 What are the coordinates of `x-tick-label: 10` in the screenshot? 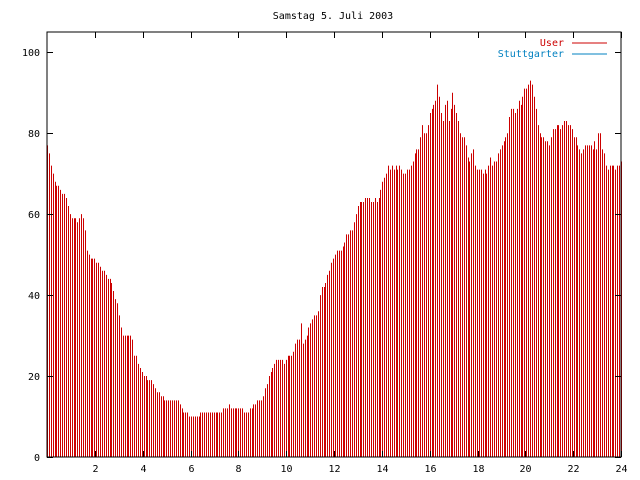 It's located at (286, 469).